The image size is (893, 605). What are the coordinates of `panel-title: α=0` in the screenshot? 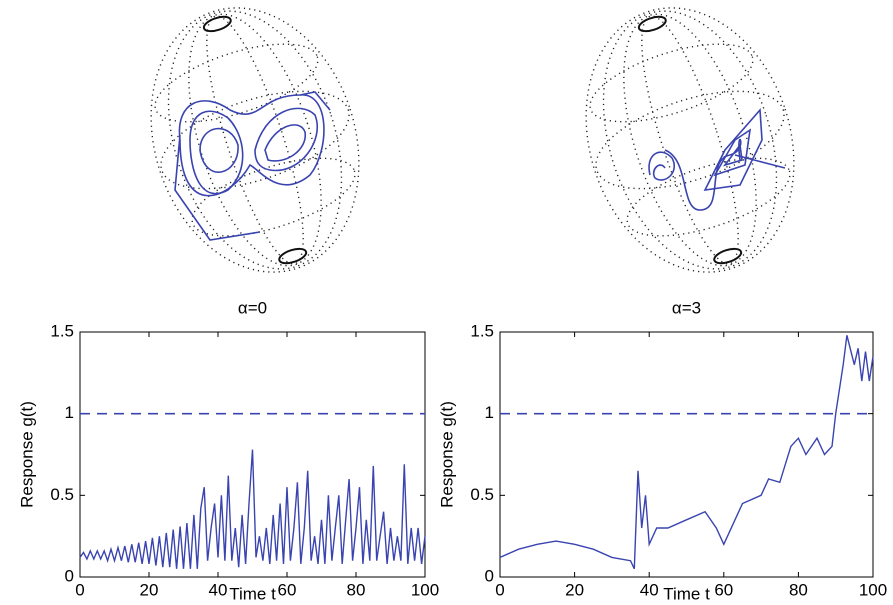 It's located at (252, 307).